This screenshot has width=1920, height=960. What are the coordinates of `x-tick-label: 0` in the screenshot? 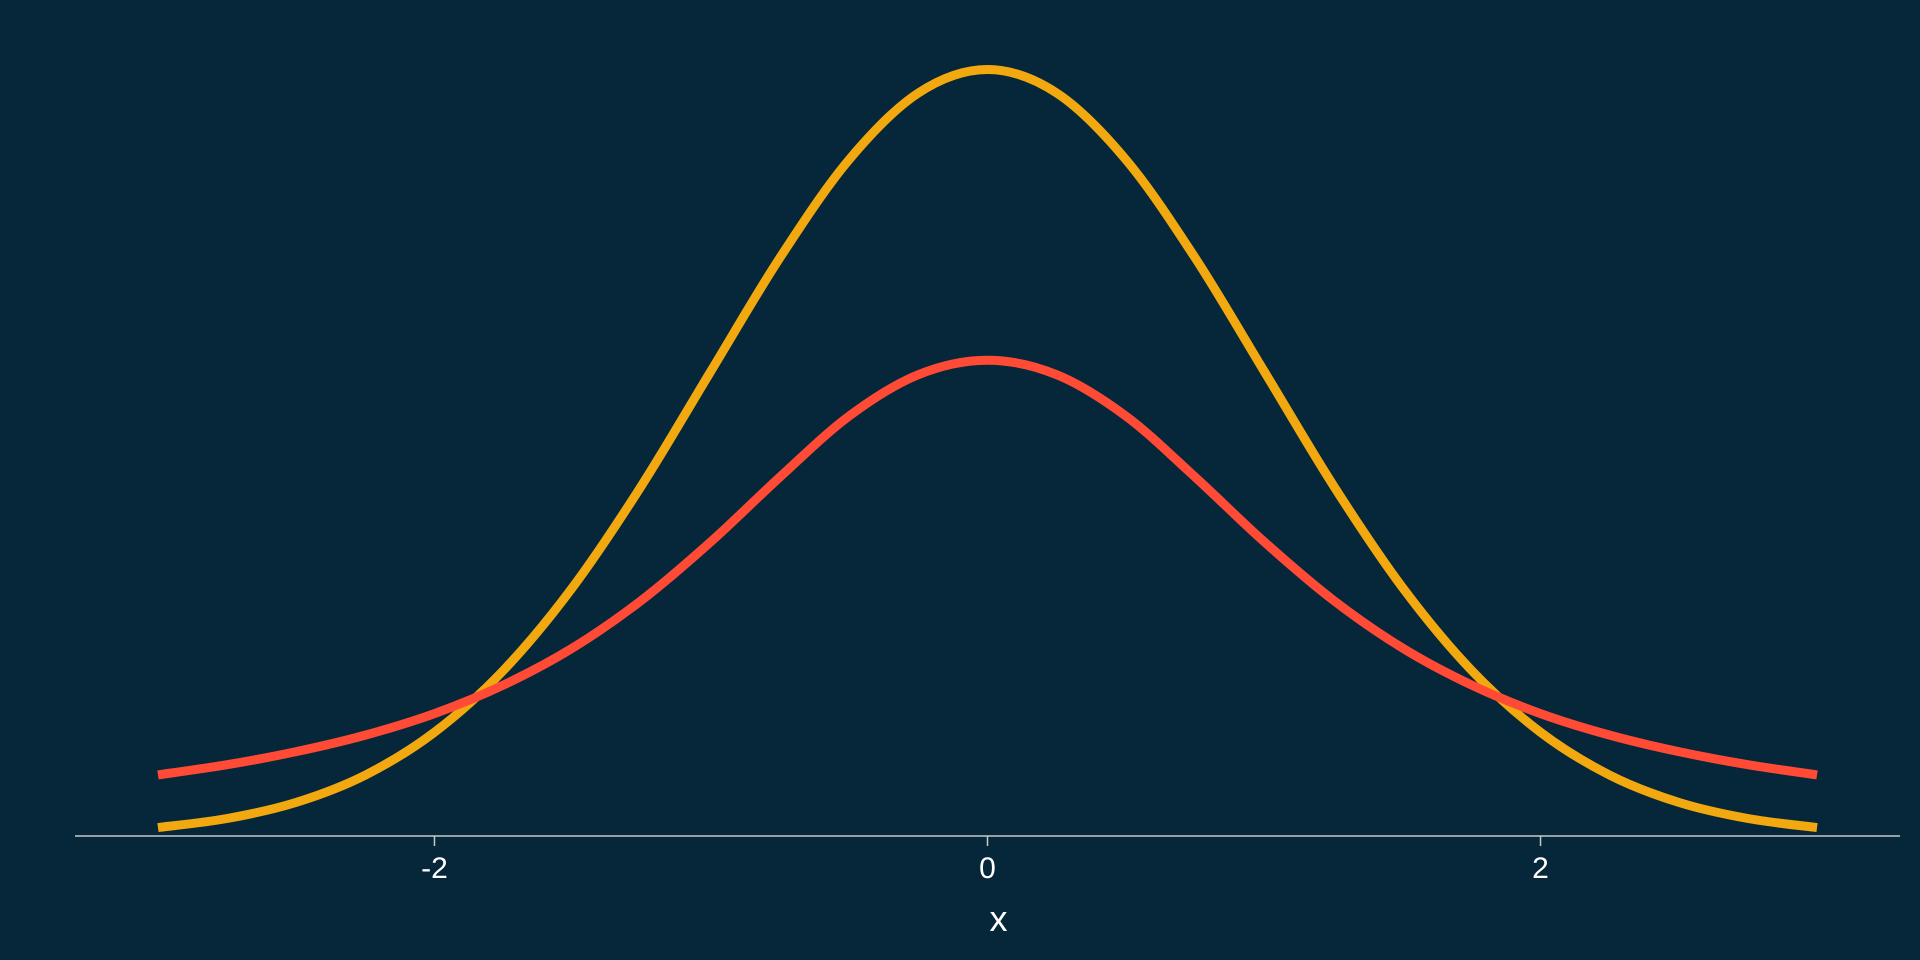 It's located at (987, 868).